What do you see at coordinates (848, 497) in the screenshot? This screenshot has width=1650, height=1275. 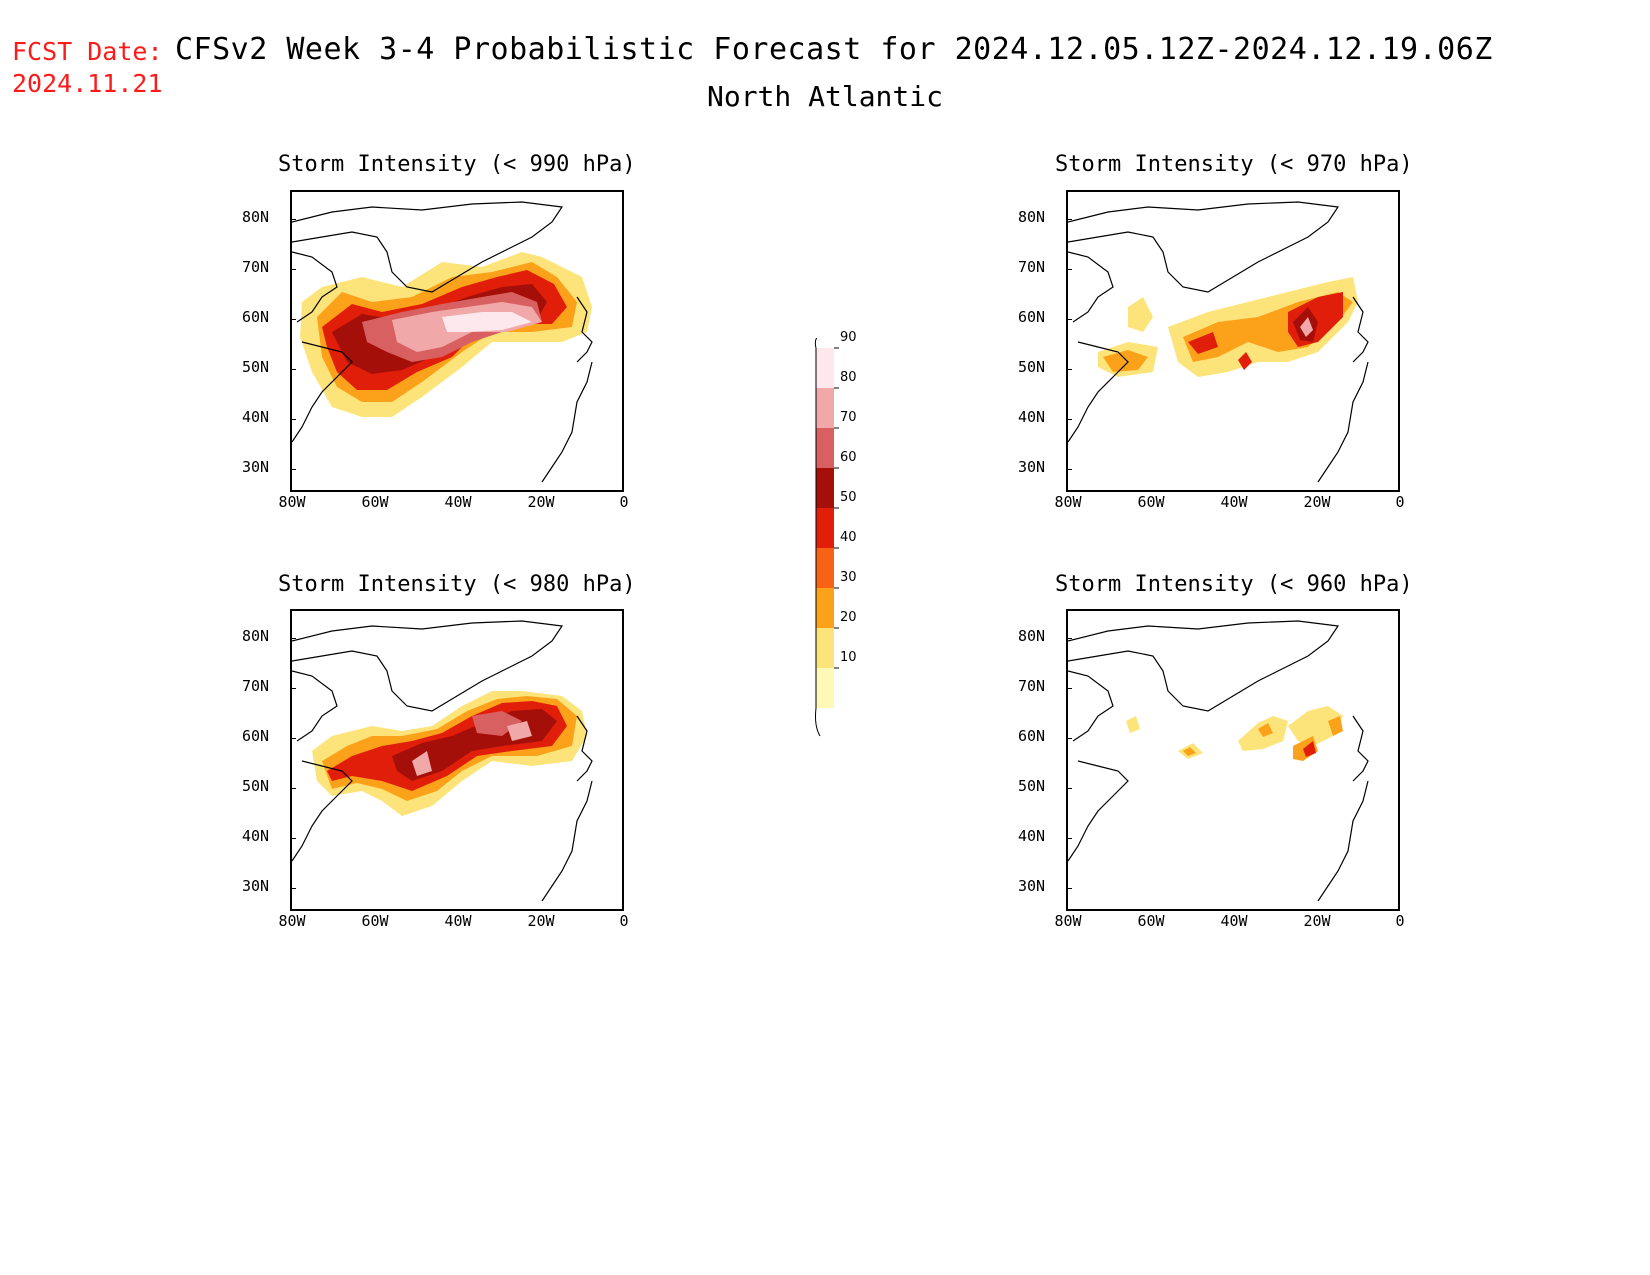 I see `colorbar-label: 50` at bounding box center [848, 497].